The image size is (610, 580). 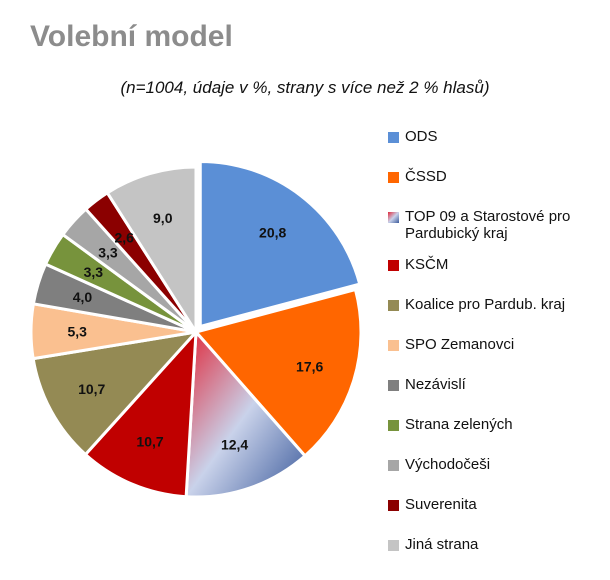 I want to click on data-label-8: 3,3, so click(x=94, y=272).